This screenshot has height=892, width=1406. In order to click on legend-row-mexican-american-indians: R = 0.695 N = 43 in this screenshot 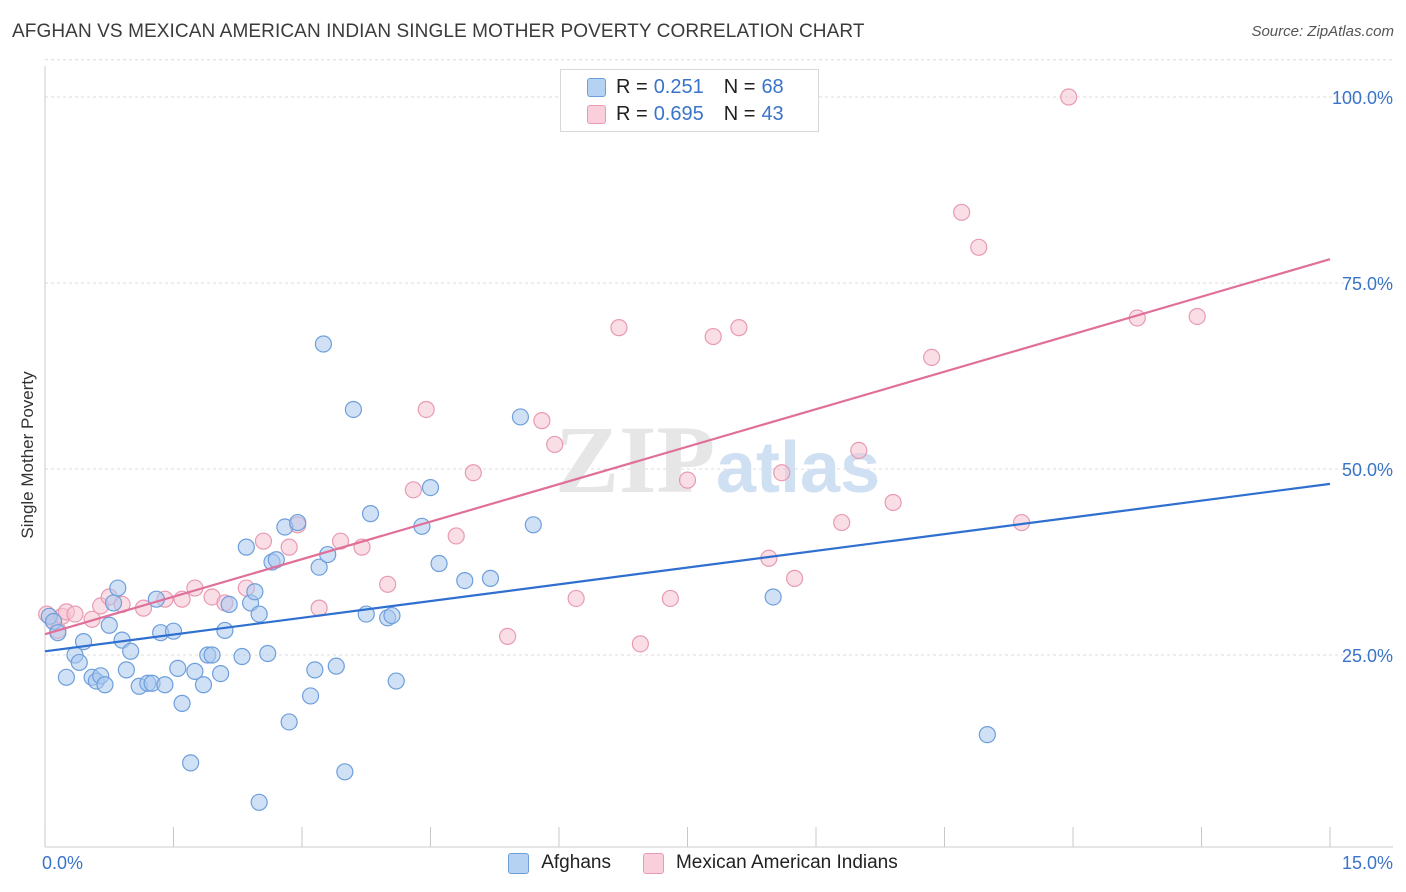, I will do `click(685, 114)`.